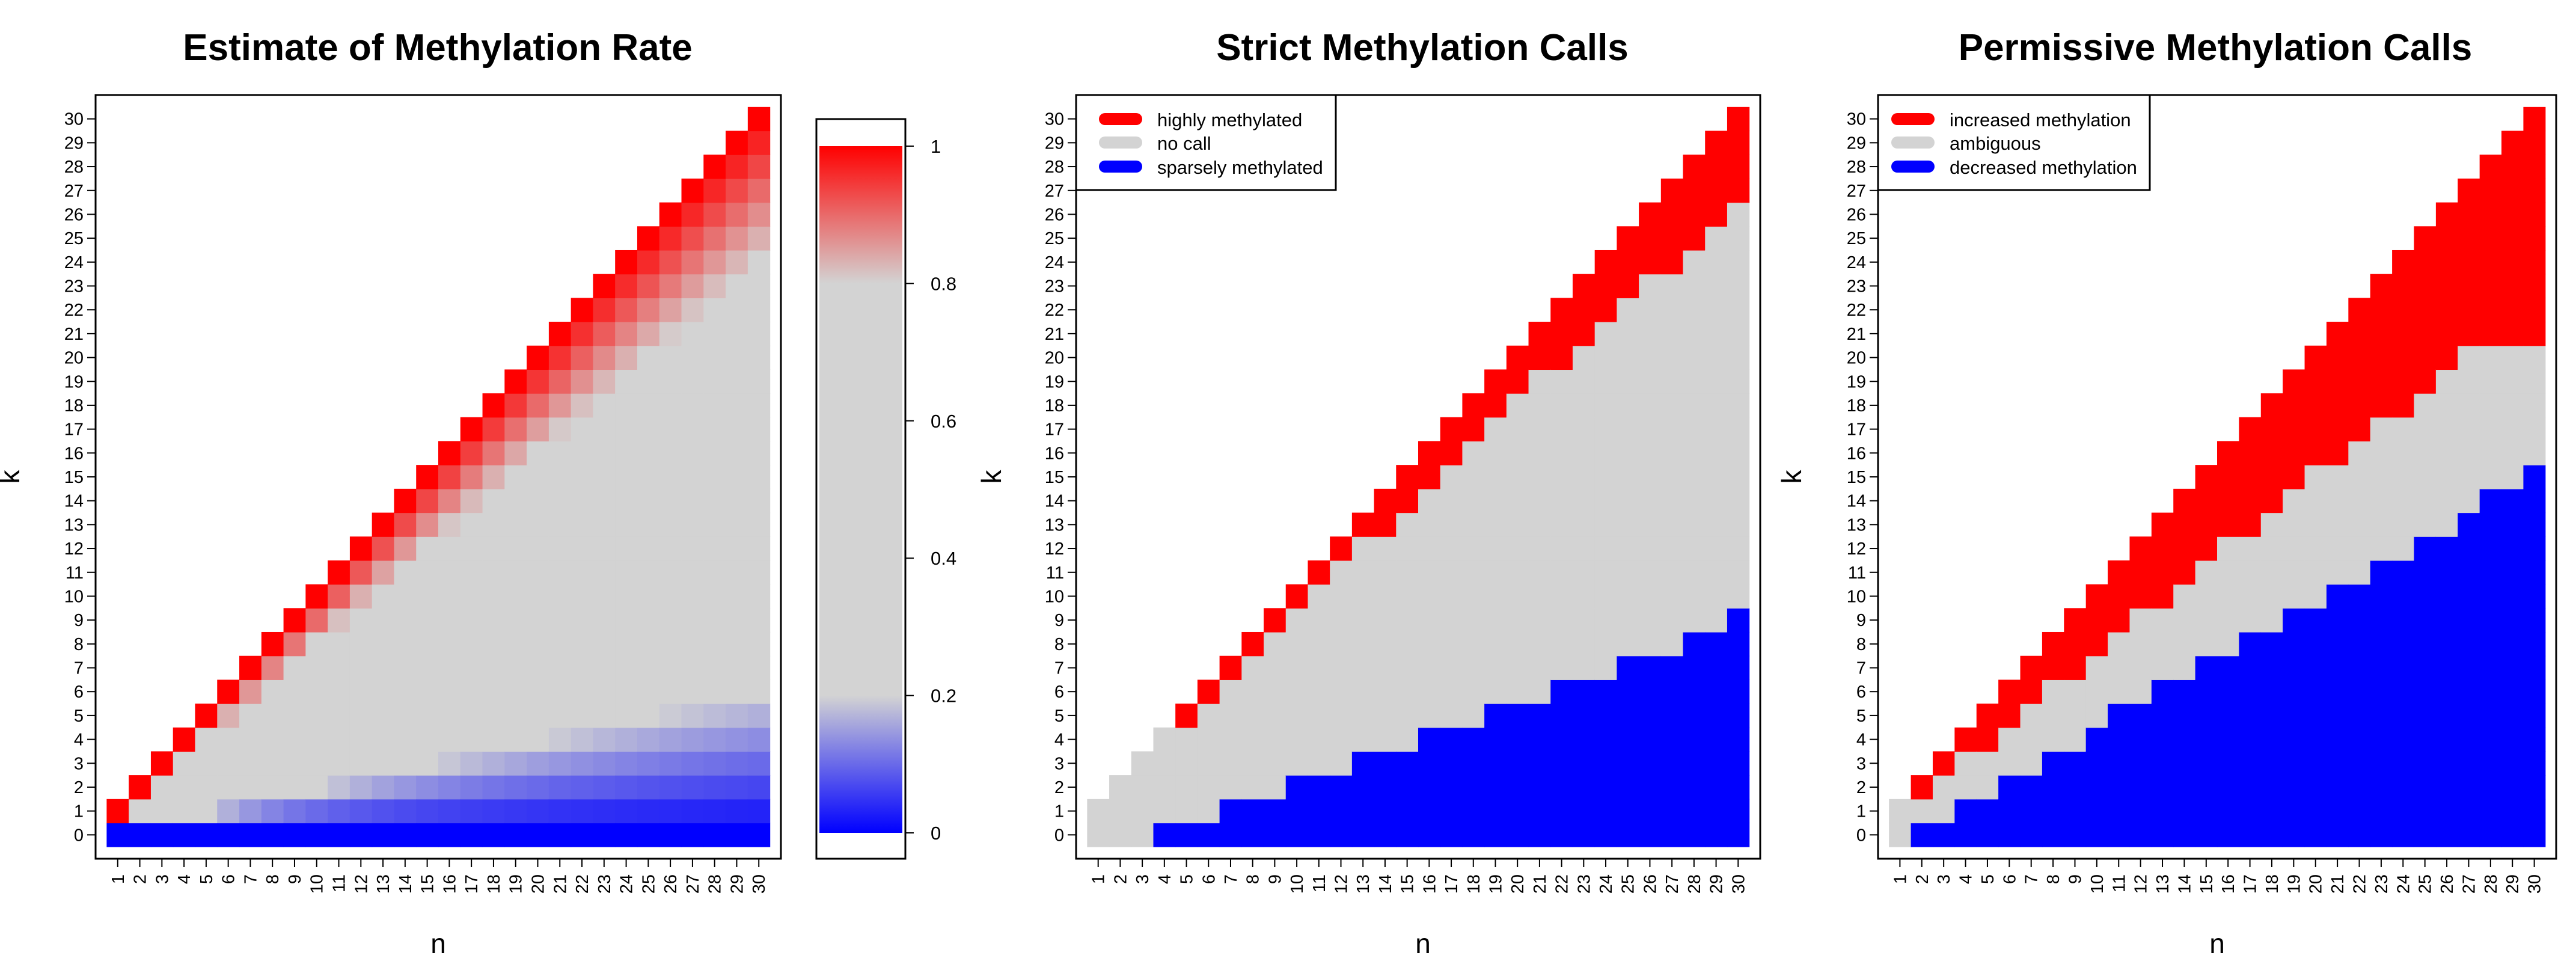 The height and width of the screenshot is (979, 2576). What do you see at coordinates (1054, 525) in the screenshot?
I see `y-tick-label: 13` at bounding box center [1054, 525].